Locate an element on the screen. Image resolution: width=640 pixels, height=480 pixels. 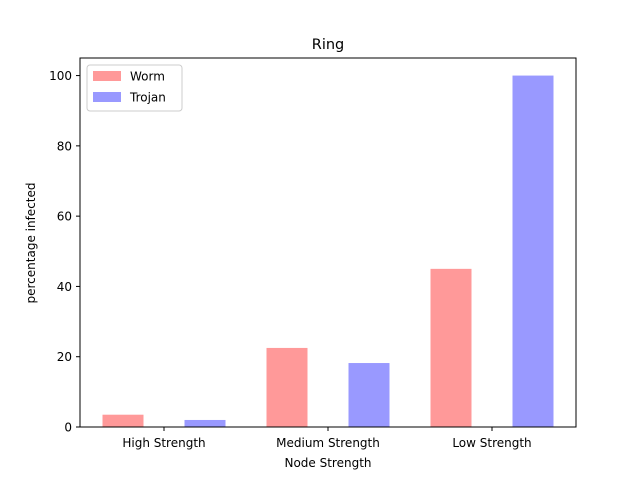
y-tick-label: 80 is located at coordinates (64, 146).